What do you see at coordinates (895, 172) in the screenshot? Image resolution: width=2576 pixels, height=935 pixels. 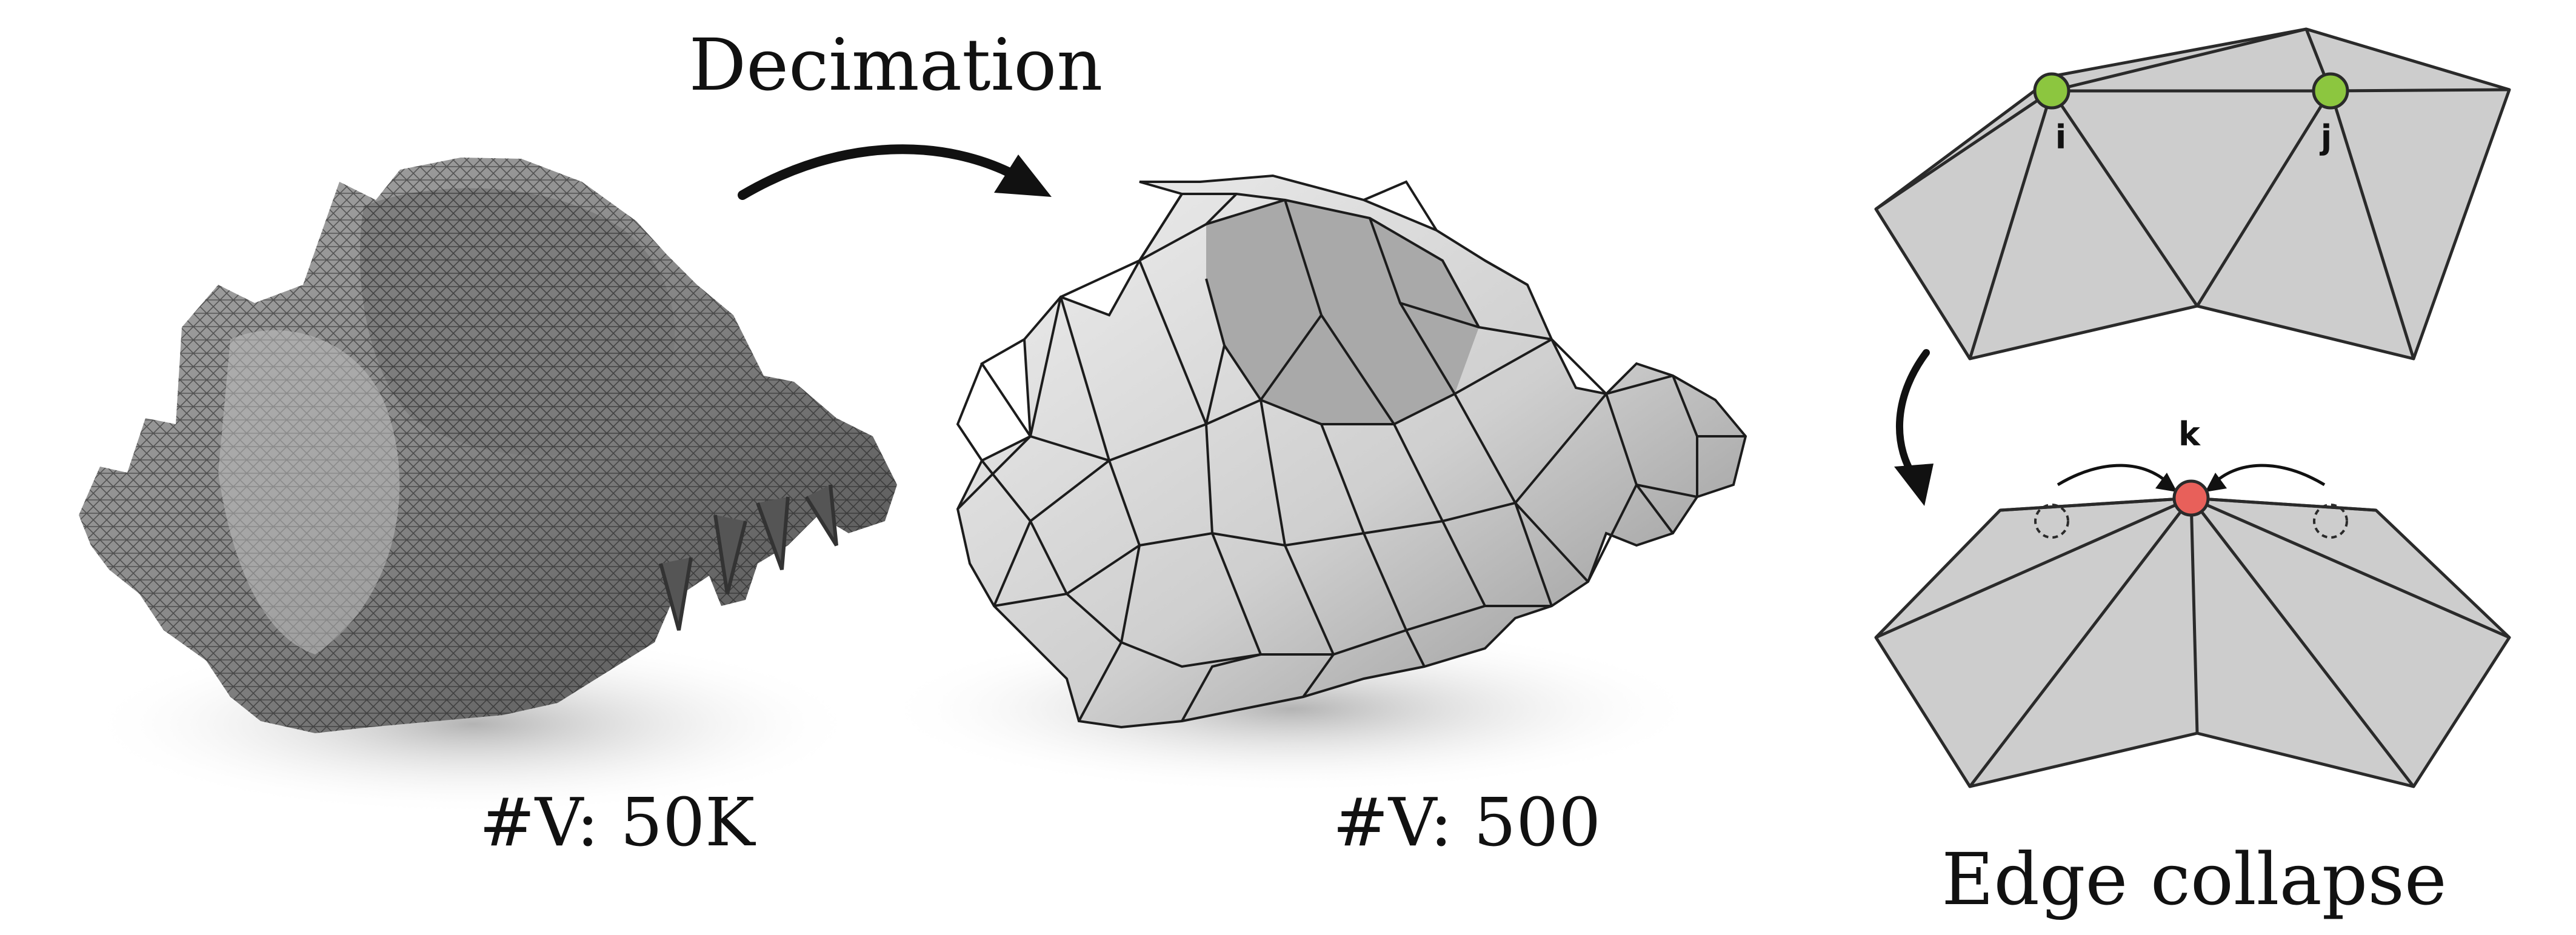 I see `decimation-arrow` at bounding box center [895, 172].